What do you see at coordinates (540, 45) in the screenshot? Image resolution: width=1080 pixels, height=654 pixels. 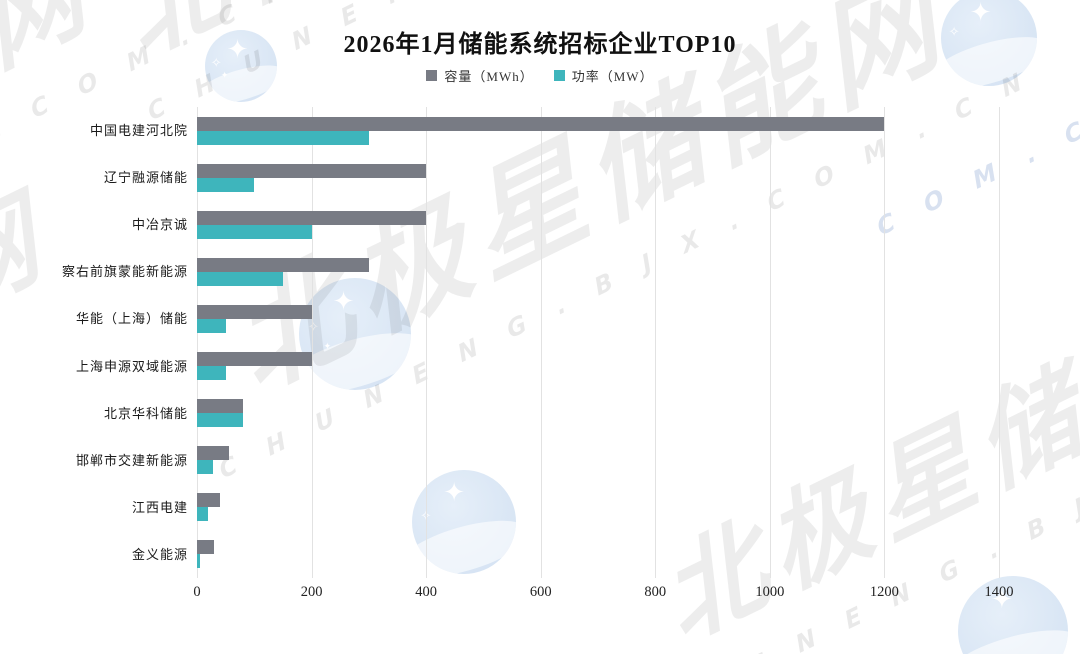 I see `chart-title: 2026年1月储能系统招标企业TOP10` at bounding box center [540, 45].